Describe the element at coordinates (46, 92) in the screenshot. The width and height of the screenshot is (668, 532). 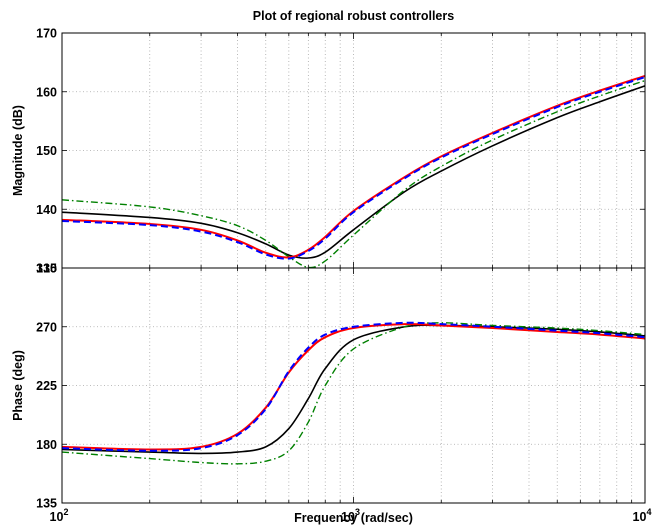
I see `y-tick-label: 160` at that location.